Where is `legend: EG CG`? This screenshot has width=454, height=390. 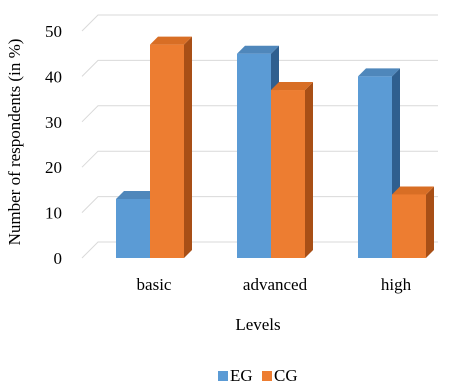
legend: EG CG is located at coordinates (258, 375).